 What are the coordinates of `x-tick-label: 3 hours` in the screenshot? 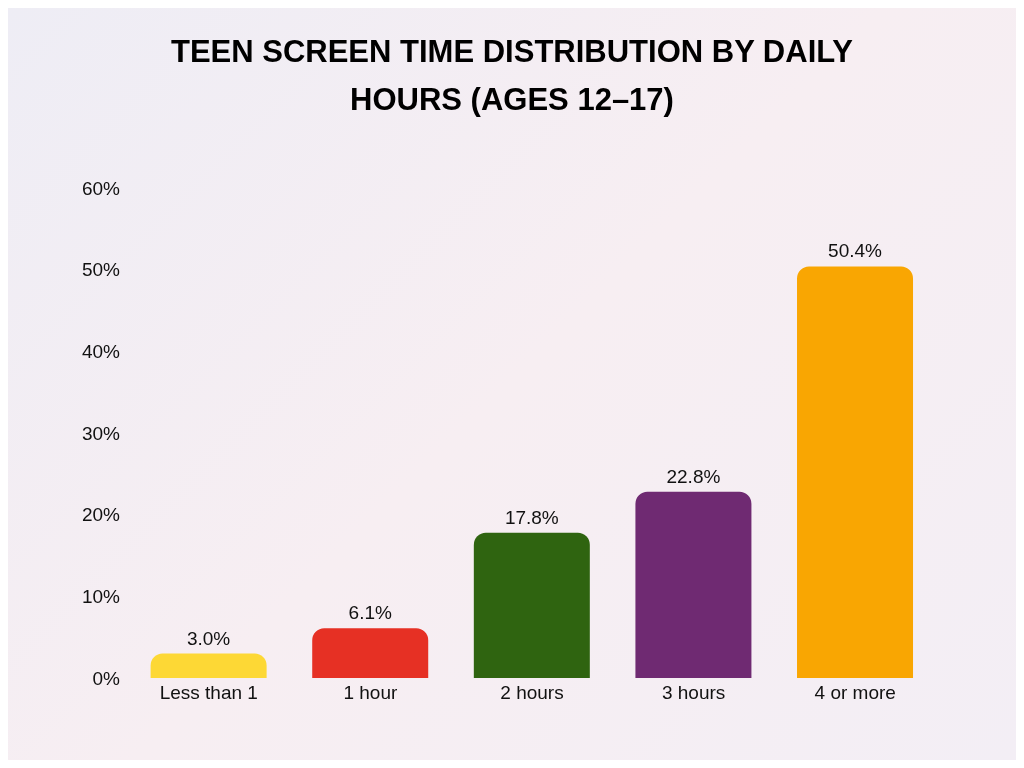 It's located at (693, 693).